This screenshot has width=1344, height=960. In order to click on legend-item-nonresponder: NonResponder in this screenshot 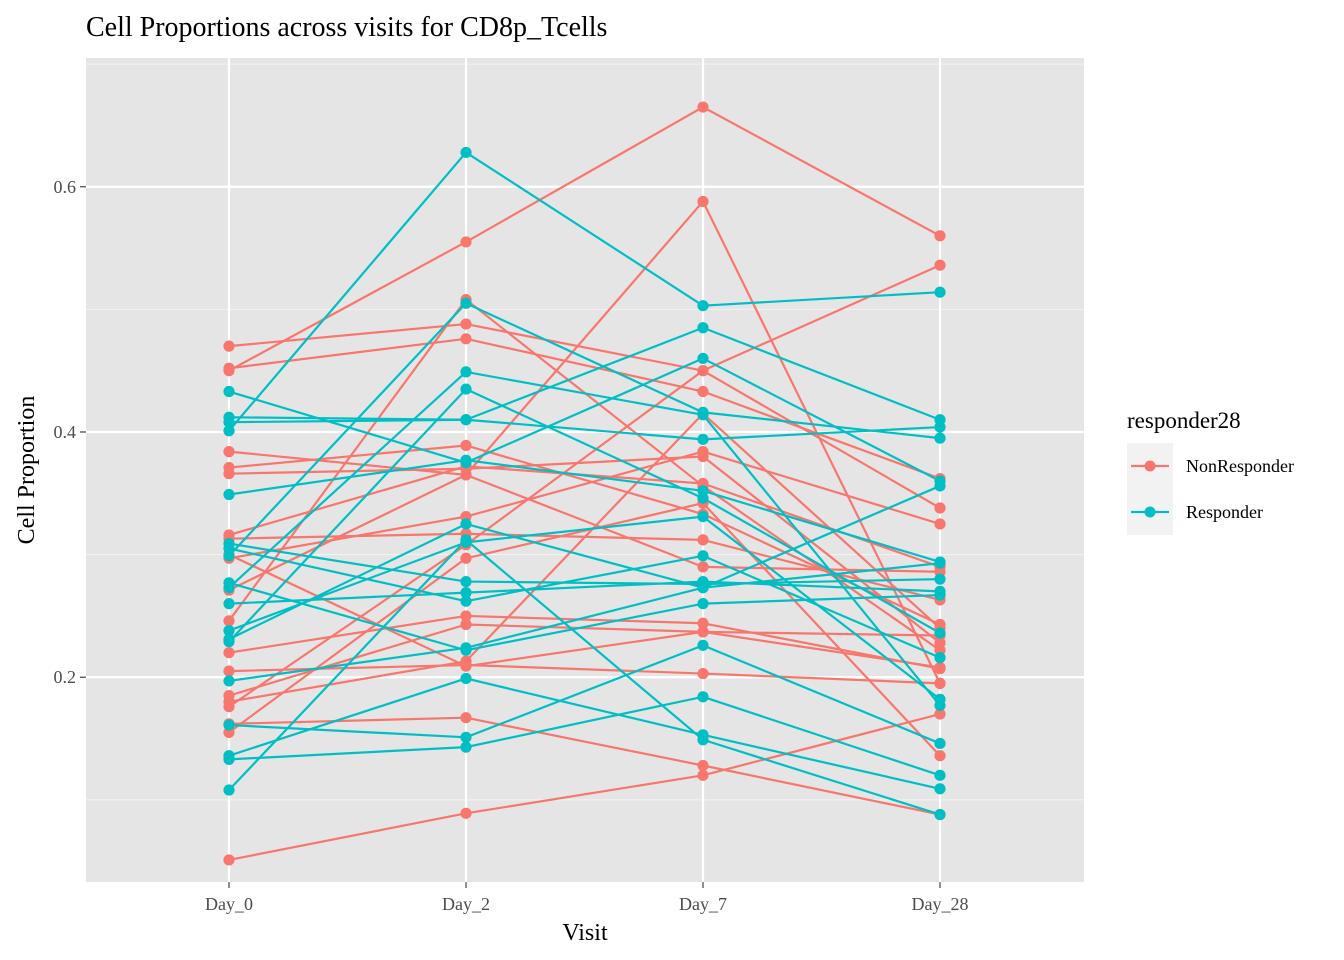, I will do `click(1210, 466)`.